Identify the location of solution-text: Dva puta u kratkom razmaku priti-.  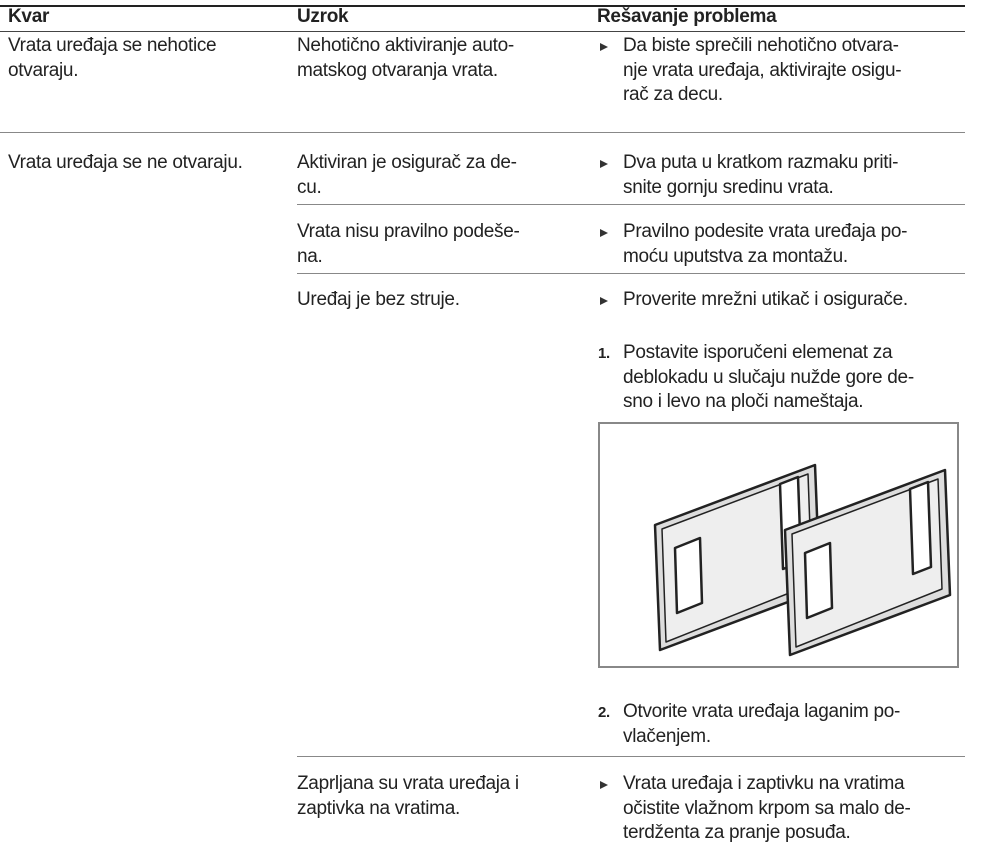
(761, 162).